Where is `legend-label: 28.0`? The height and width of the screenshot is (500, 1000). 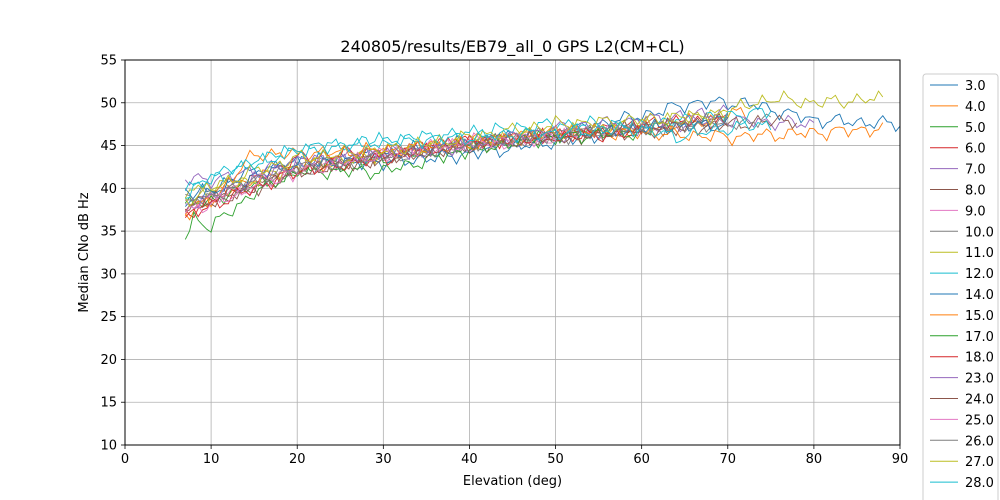
legend-label: 28.0 is located at coordinates (979, 483).